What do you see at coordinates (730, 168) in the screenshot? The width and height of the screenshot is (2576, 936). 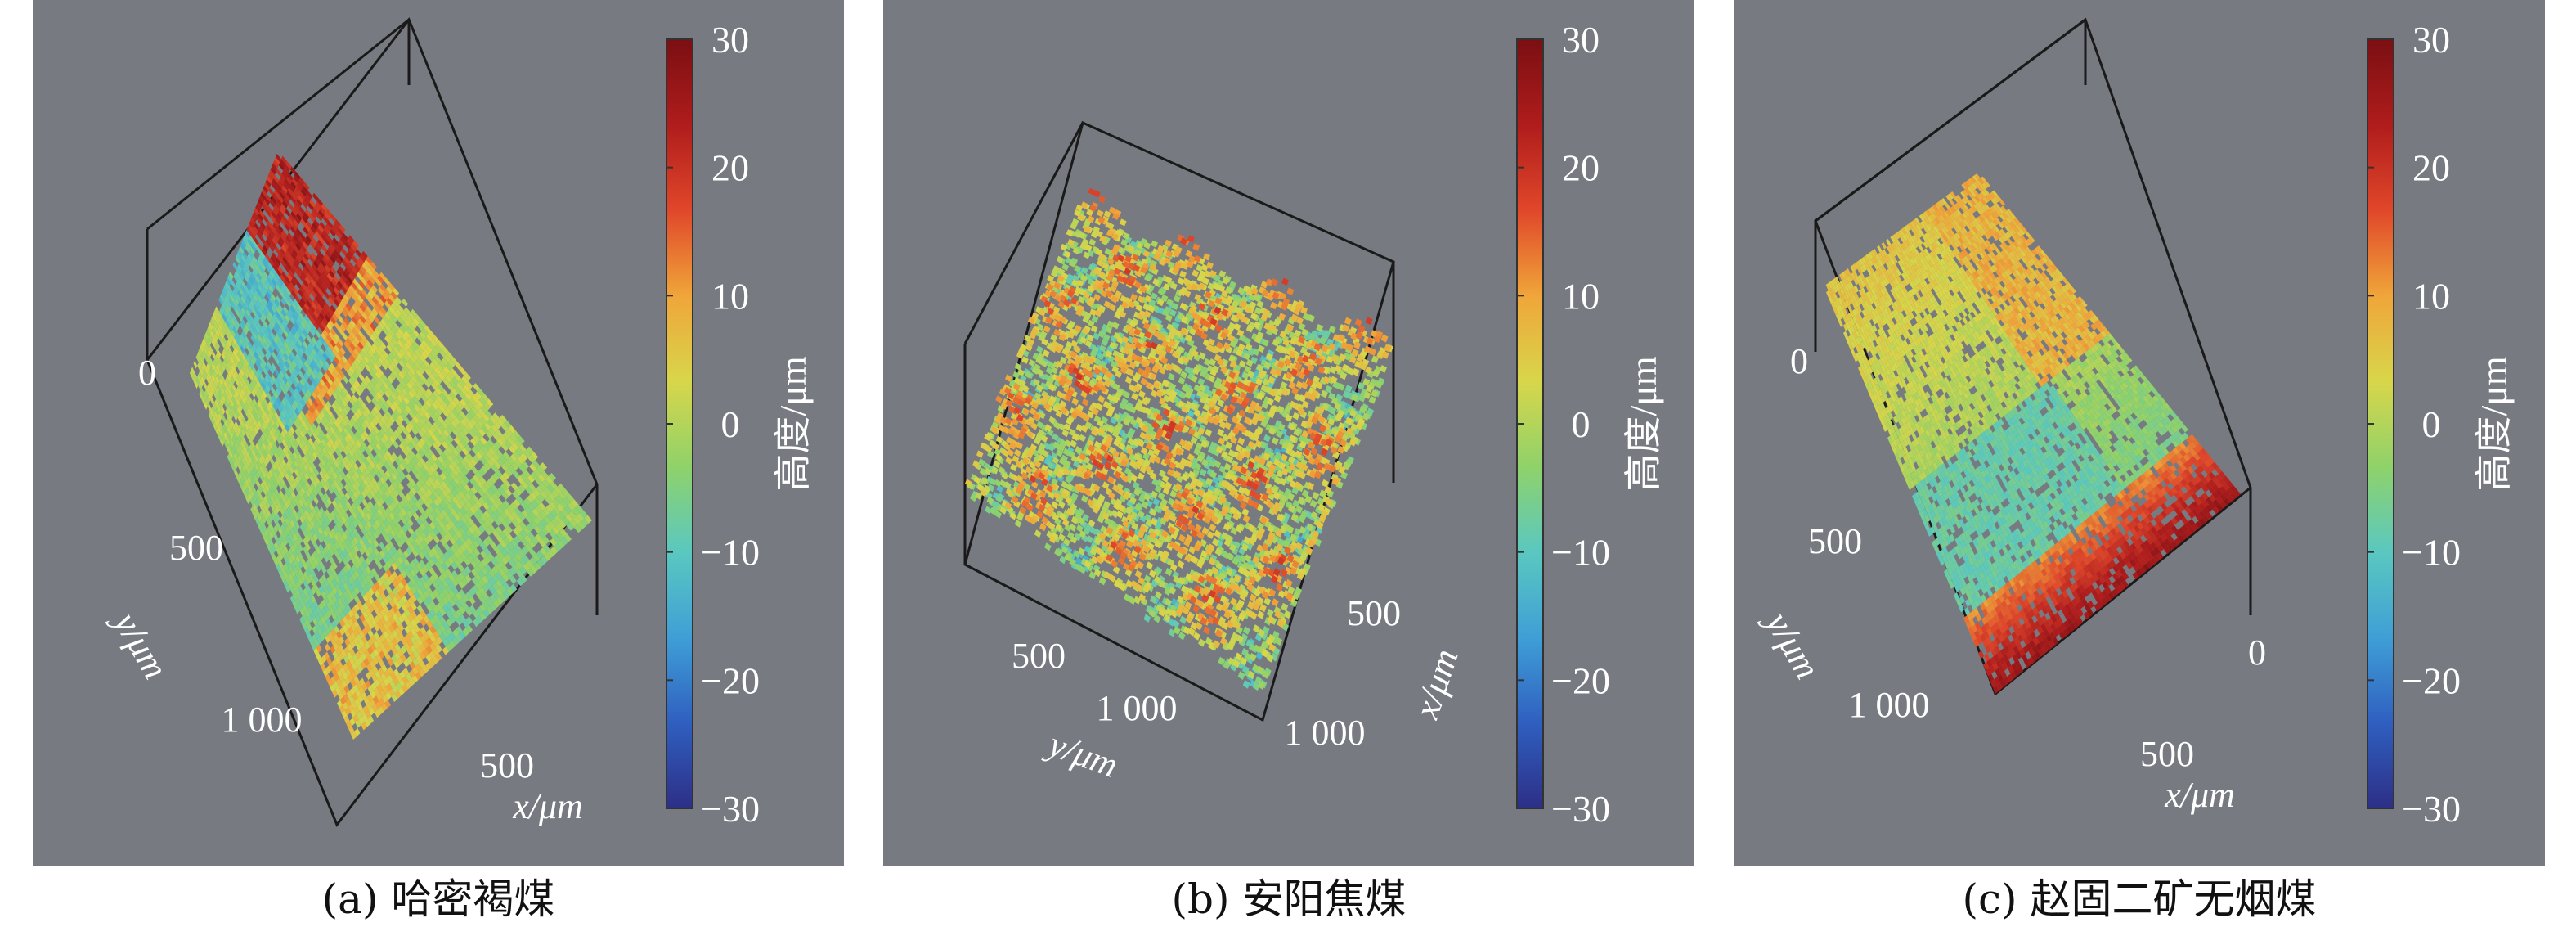 I see `colorbar-tick-label: 20` at bounding box center [730, 168].